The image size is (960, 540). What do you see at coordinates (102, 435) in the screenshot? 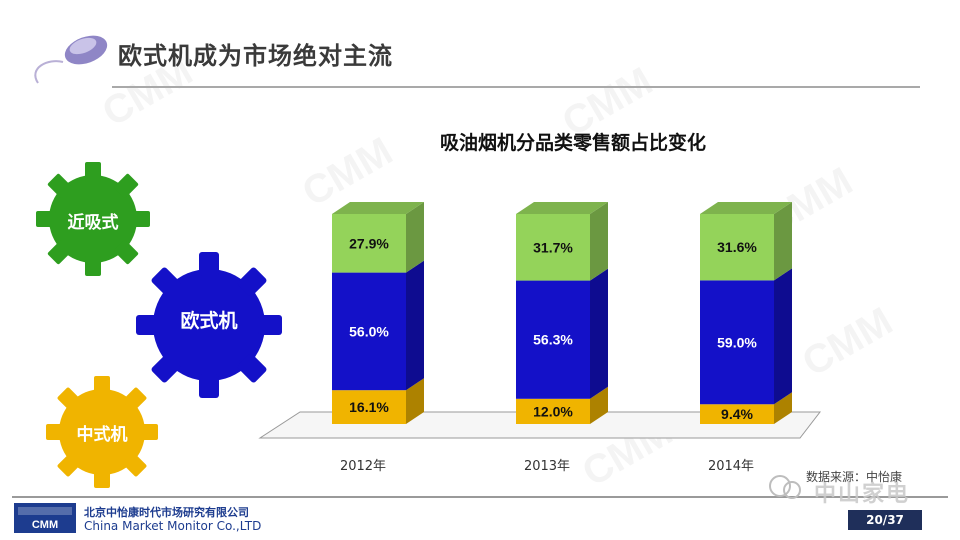
I see `gear-label: 中式机` at bounding box center [102, 435].